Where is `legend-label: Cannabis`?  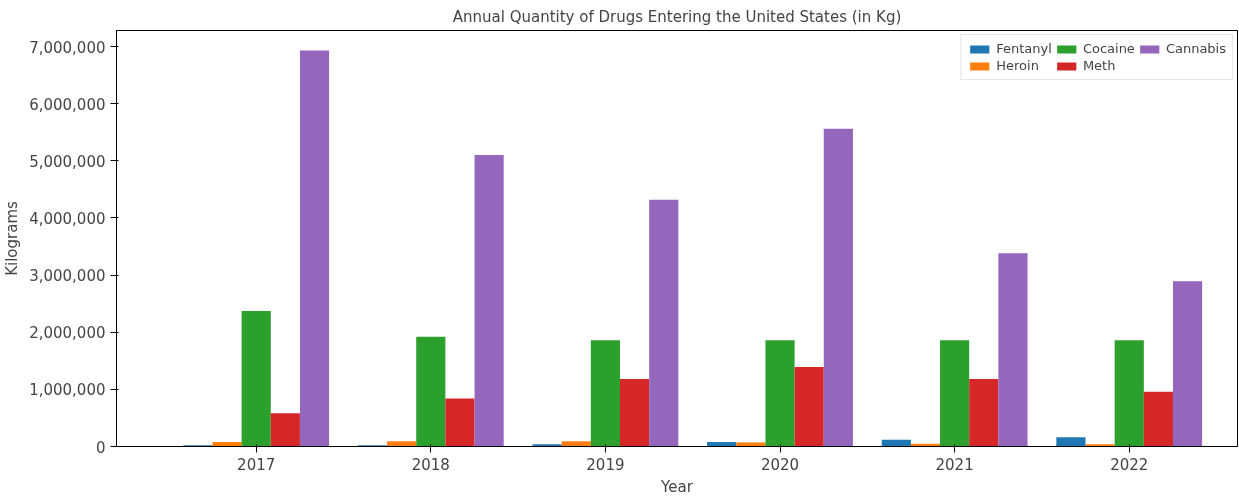 legend-label: Cannabis is located at coordinates (1195, 48).